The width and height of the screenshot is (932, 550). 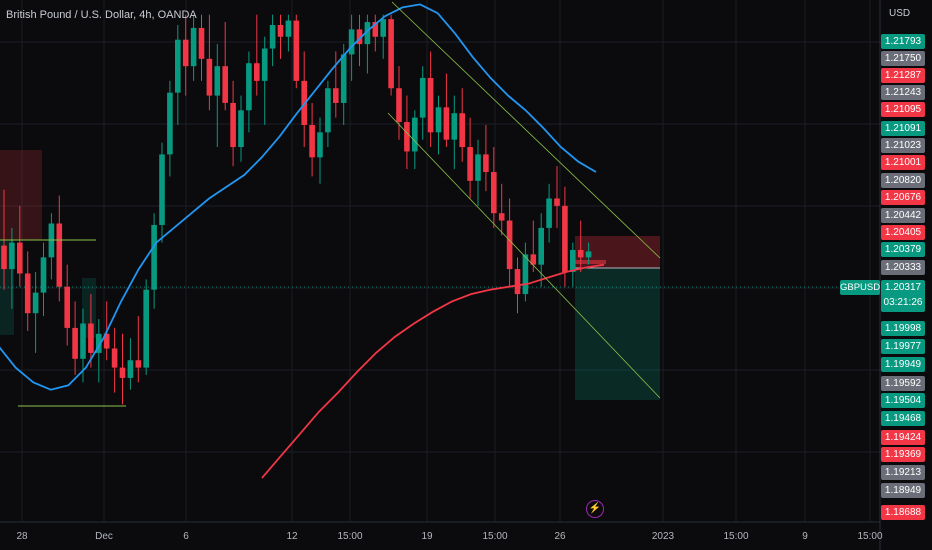 I want to click on time-label: 19, so click(x=427, y=536).